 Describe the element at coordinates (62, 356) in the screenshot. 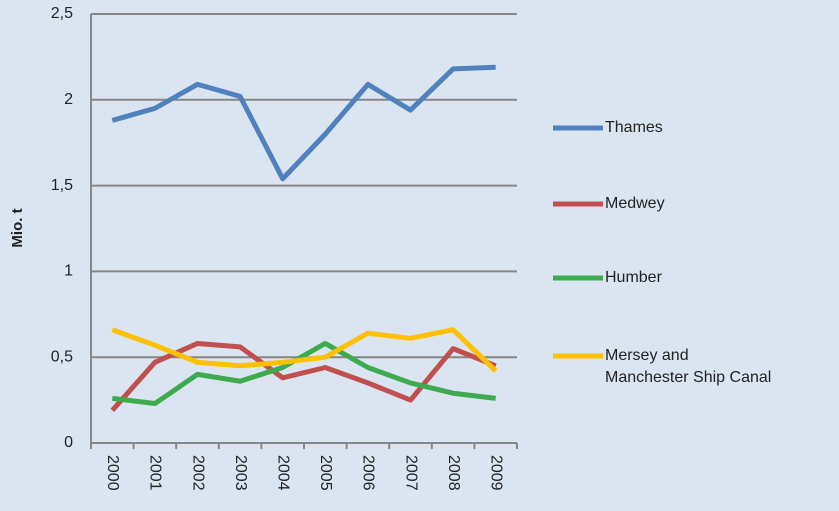

I see `y-tick-label: 0,5` at that location.